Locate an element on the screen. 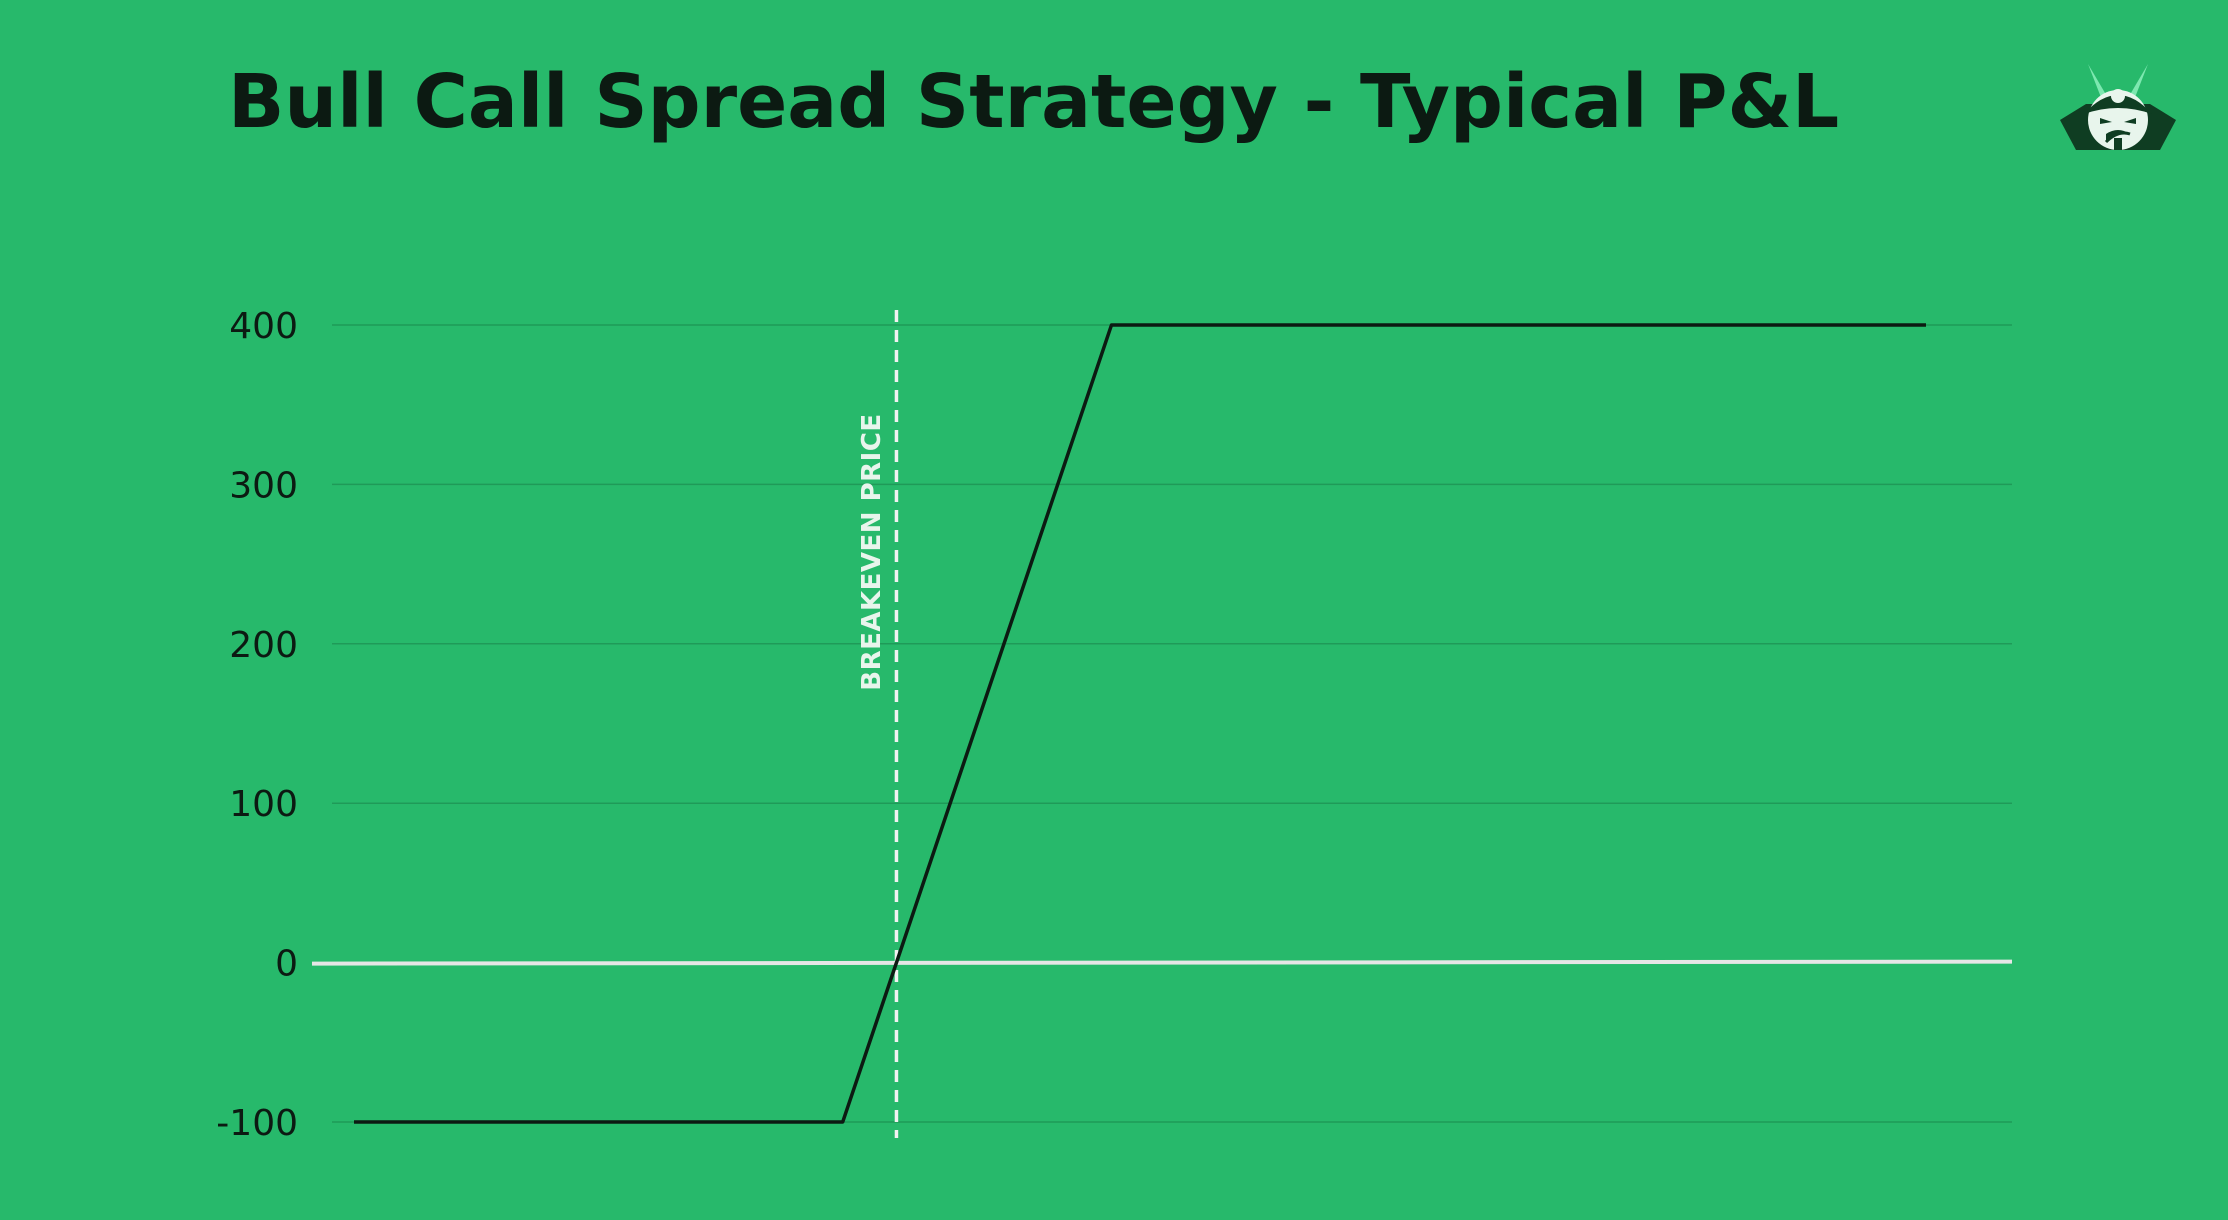 The width and height of the screenshot is (2228, 1220). y-axis-ticks: 400 300 200 100 0 -100 is located at coordinates (257, 725).